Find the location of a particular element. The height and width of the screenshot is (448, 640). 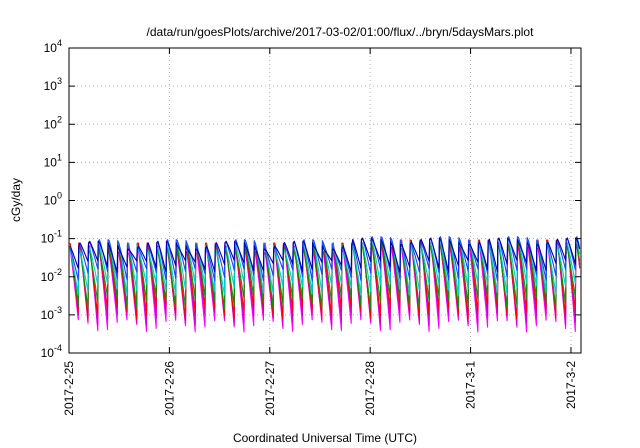

x-tick-label: 2017-2-28 is located at coordinates (370, 388).